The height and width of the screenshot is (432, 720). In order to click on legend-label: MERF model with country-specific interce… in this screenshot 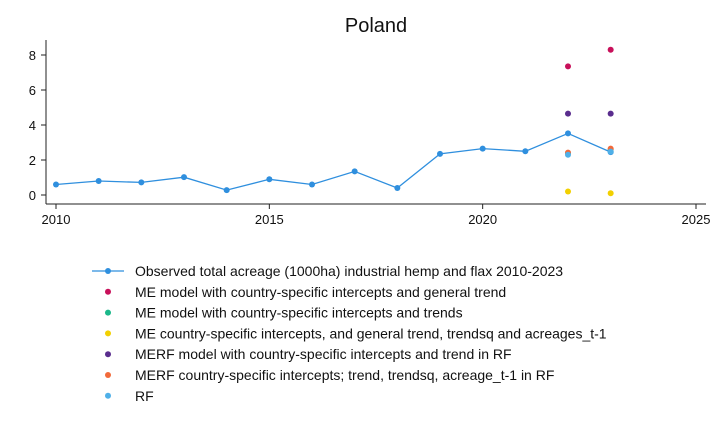, I will do `click(323, 354)`.